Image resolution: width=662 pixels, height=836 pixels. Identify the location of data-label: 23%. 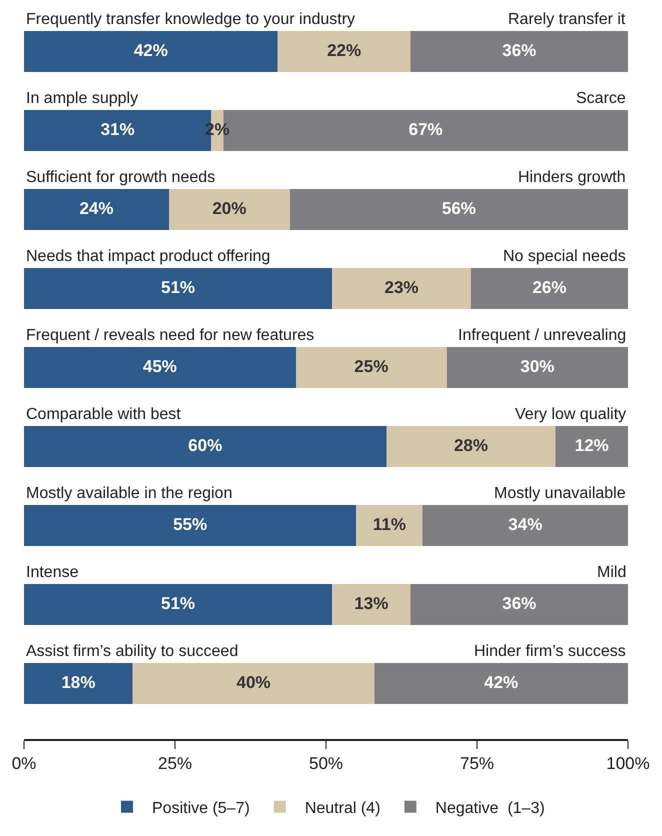
(401, 287).